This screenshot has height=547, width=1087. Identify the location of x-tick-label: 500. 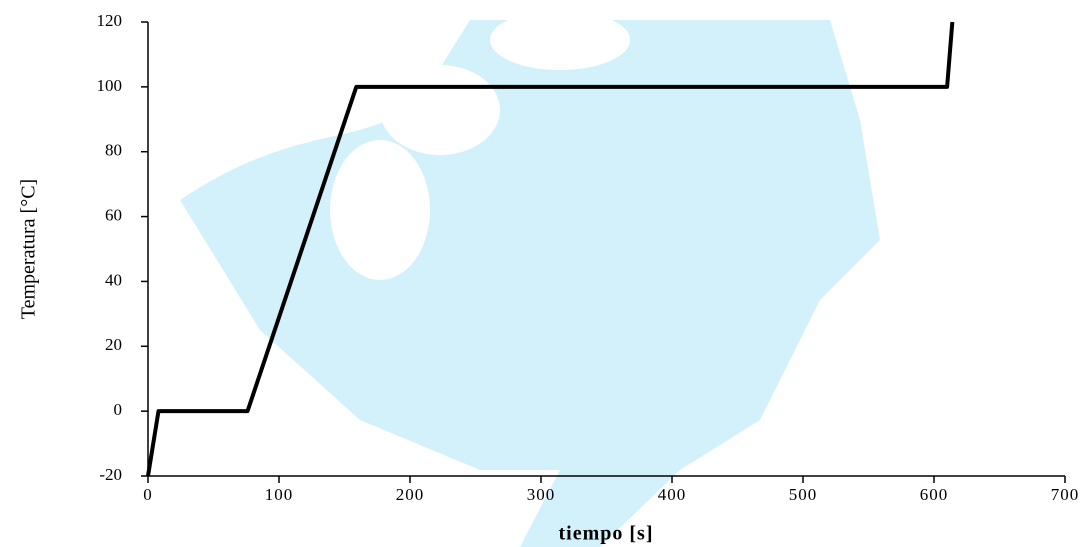
(803, 494).